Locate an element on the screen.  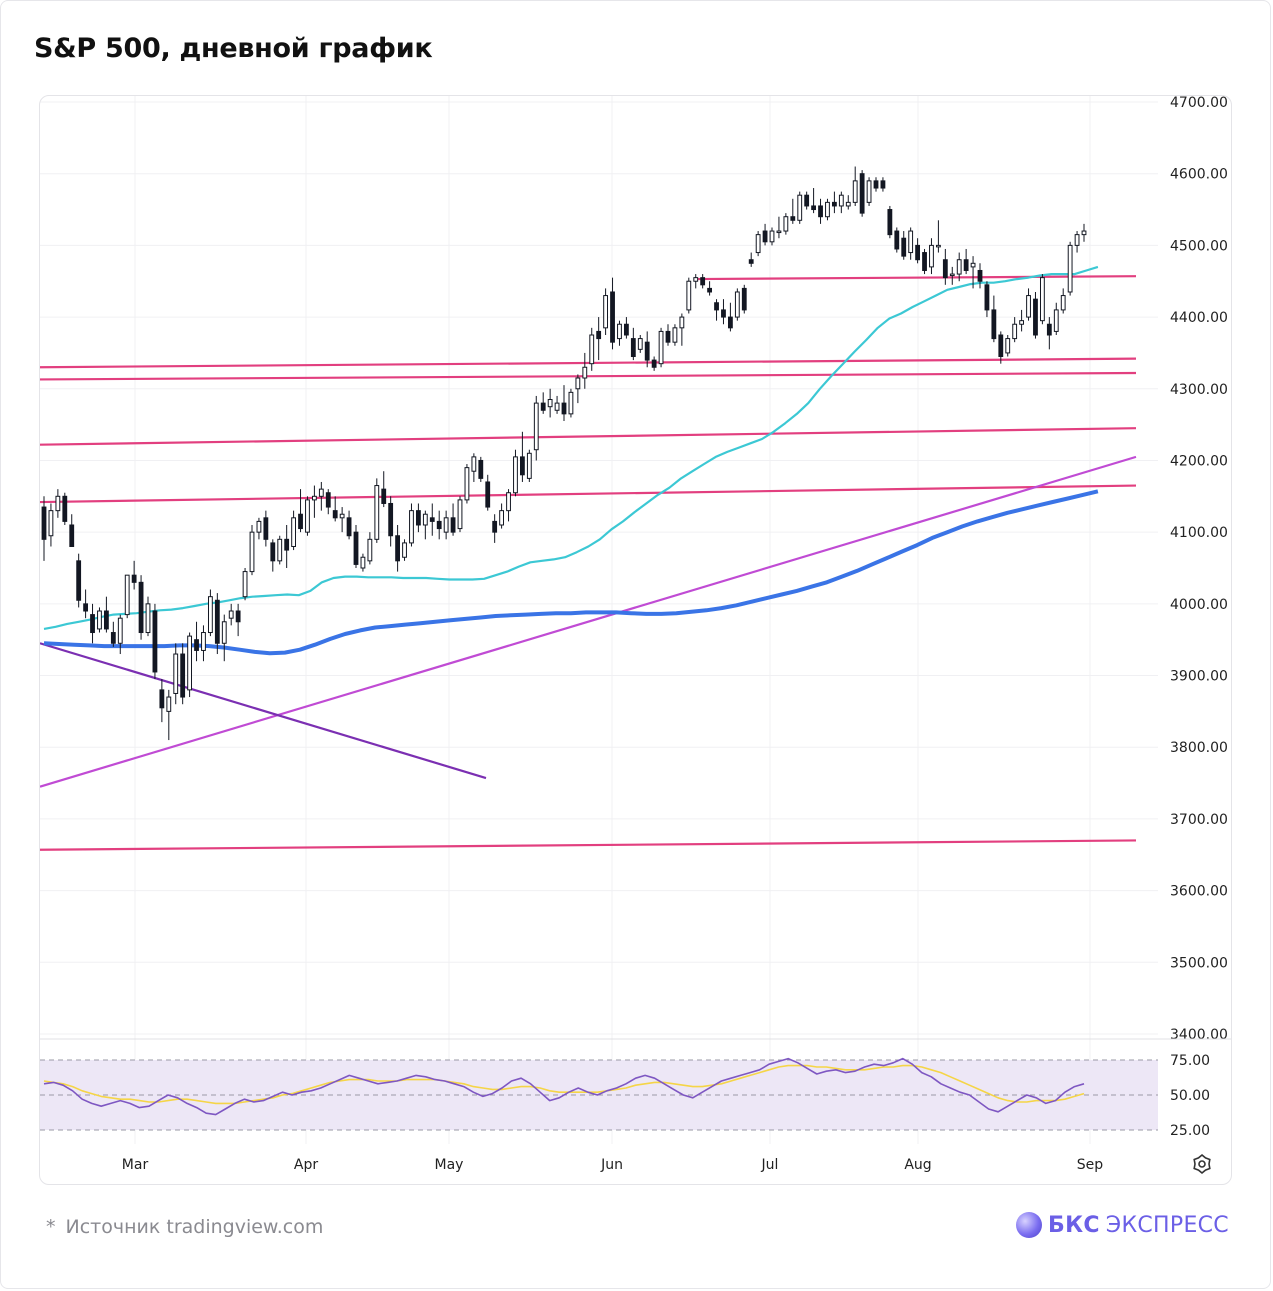
source-text: Источник tradingview.com is located at coordinates (194, 1227).